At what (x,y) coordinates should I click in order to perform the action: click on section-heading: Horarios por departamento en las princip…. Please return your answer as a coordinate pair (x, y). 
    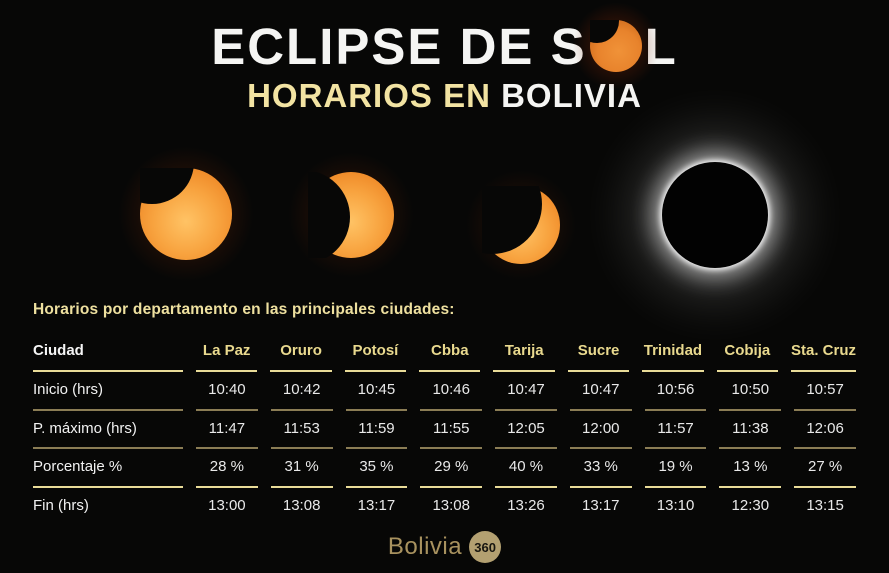
    Looking at the image, I should click on (244, 309).